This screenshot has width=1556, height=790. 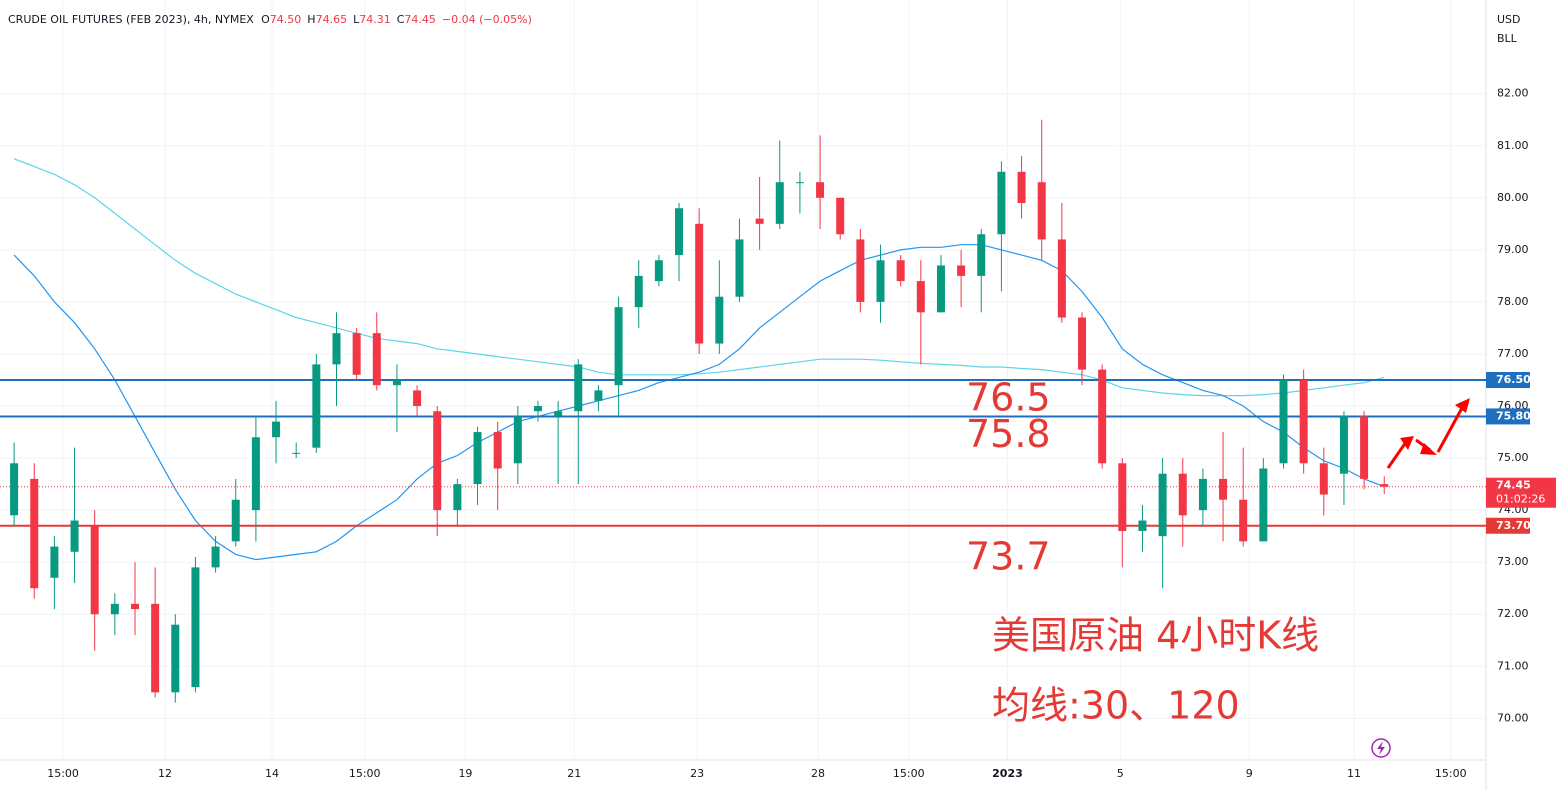 I want to click on x-tick-label: 28, so click(x=818, y=773).